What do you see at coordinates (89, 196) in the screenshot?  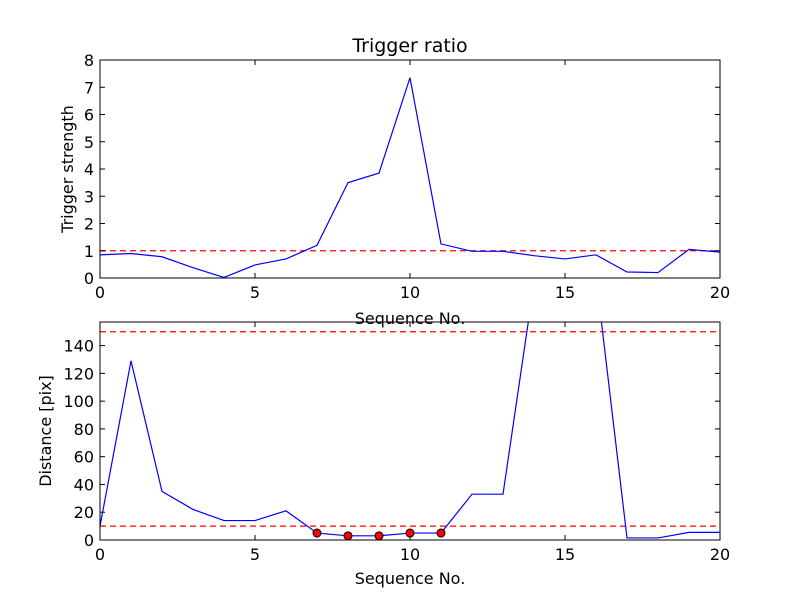 I see `y-tick-label: 3` at bounding box center [89, 196].